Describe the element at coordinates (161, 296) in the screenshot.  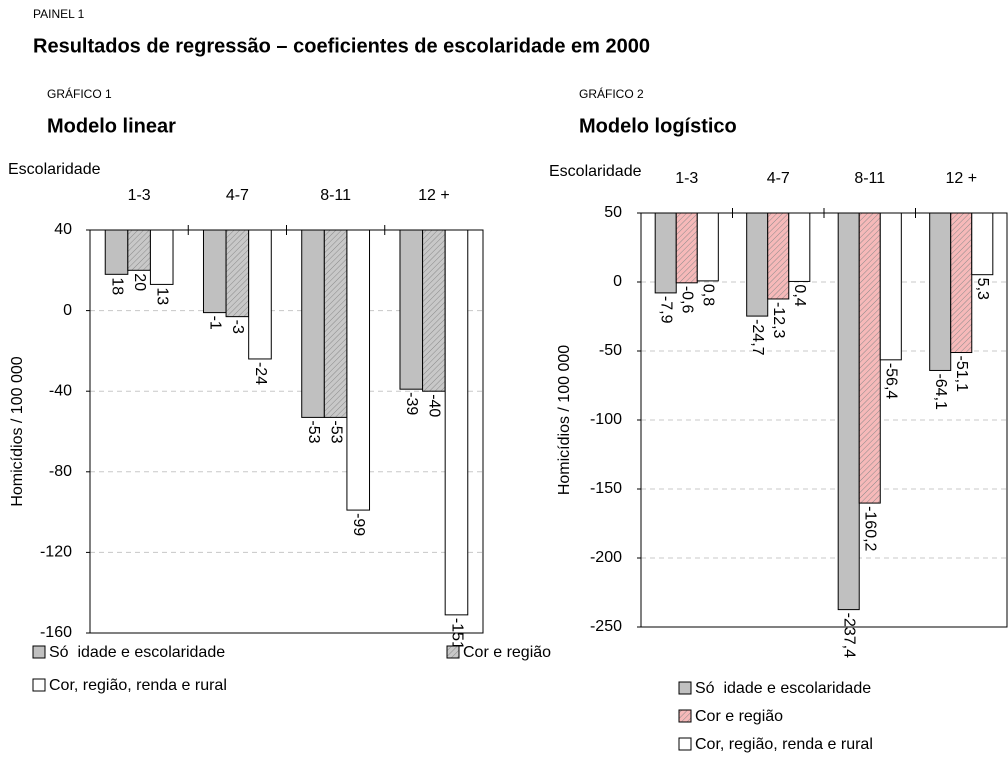
I see `value-label: 13` at that location.